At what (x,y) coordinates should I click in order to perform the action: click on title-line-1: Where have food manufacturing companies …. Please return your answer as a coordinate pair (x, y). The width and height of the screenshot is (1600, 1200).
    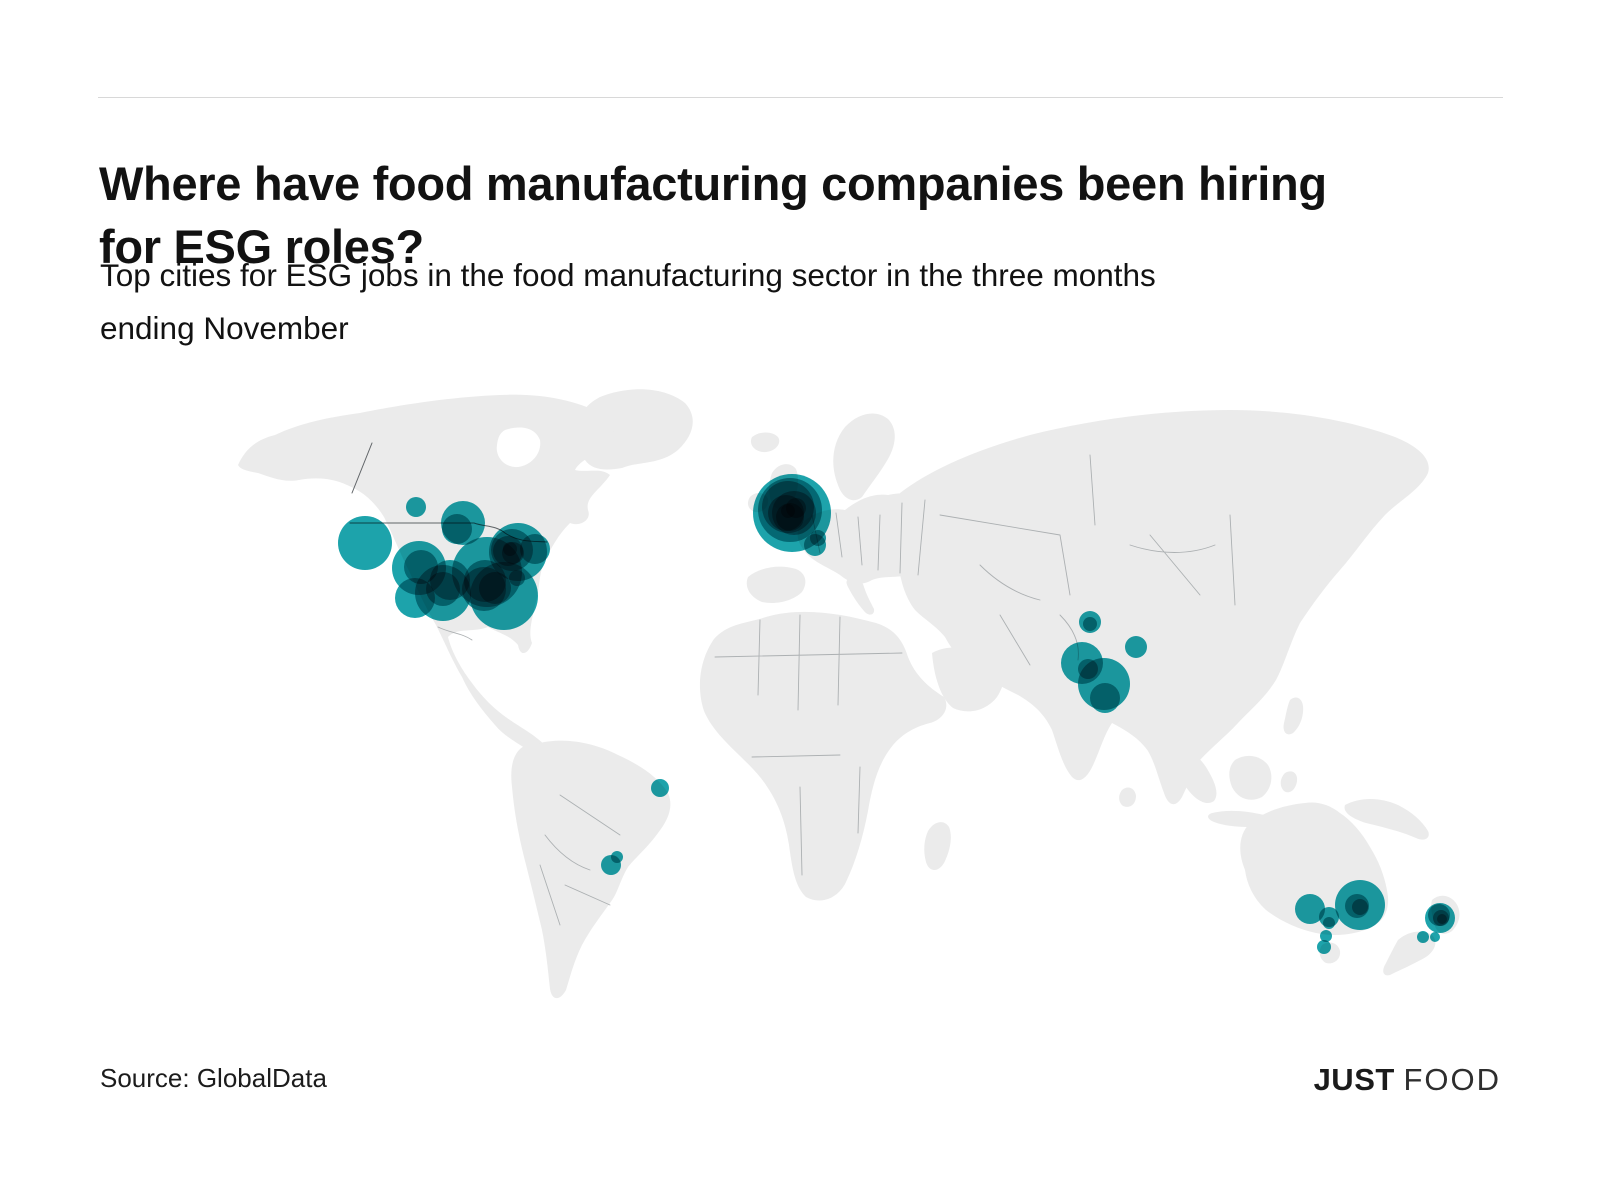
    Looking at the image, I should click on (713, 184).